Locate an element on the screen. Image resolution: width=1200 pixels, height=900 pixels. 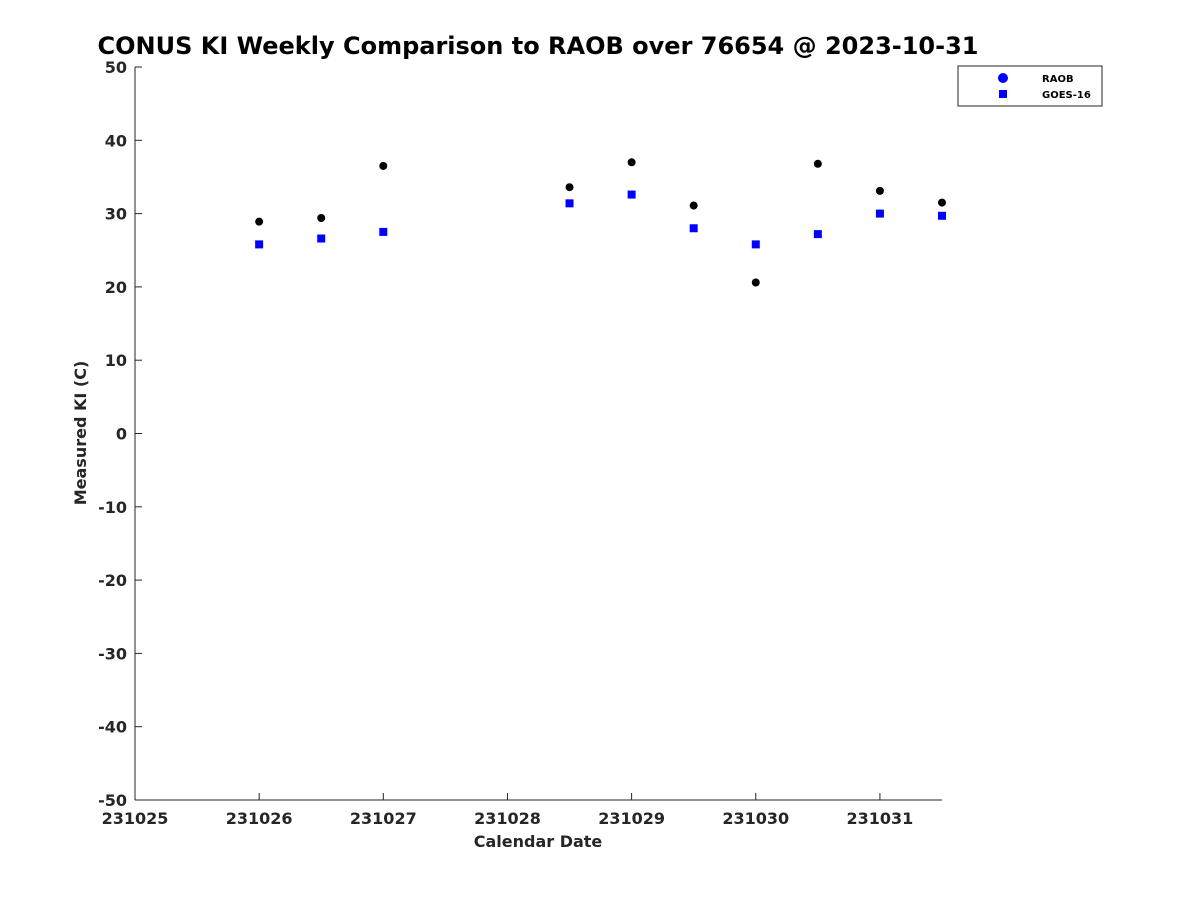
y-tick-label: -40 is located at coordinates (112, 727).